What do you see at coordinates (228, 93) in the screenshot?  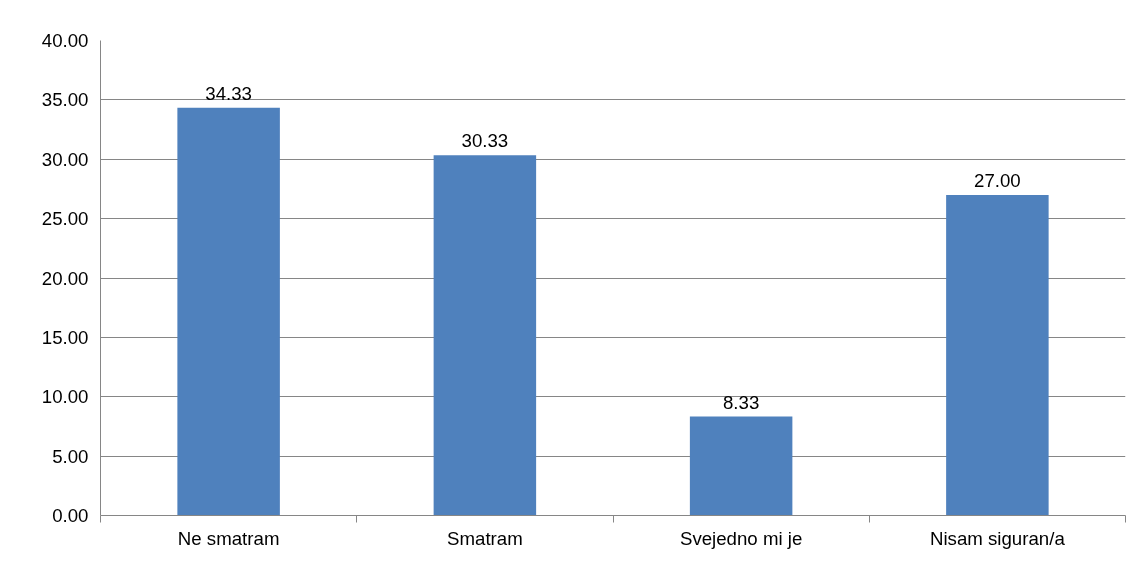 I see `data-label: 34.33` at bounding box center [228, 93].